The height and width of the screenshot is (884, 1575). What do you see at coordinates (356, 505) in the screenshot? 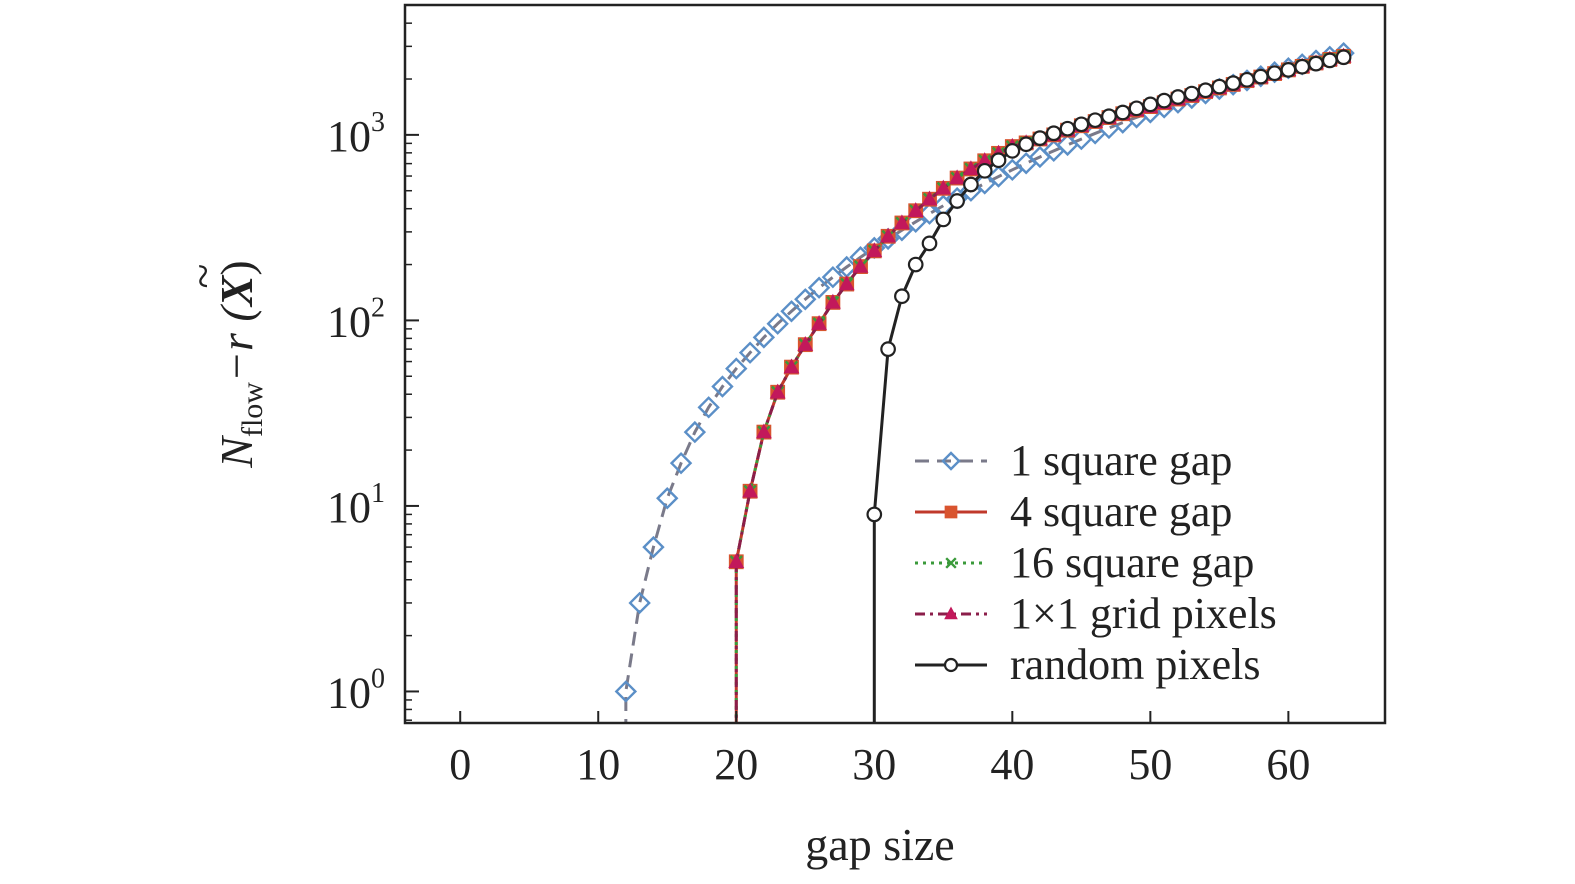
I see `y-tick-label-1: 10¹` at bounding box center [356, 505].